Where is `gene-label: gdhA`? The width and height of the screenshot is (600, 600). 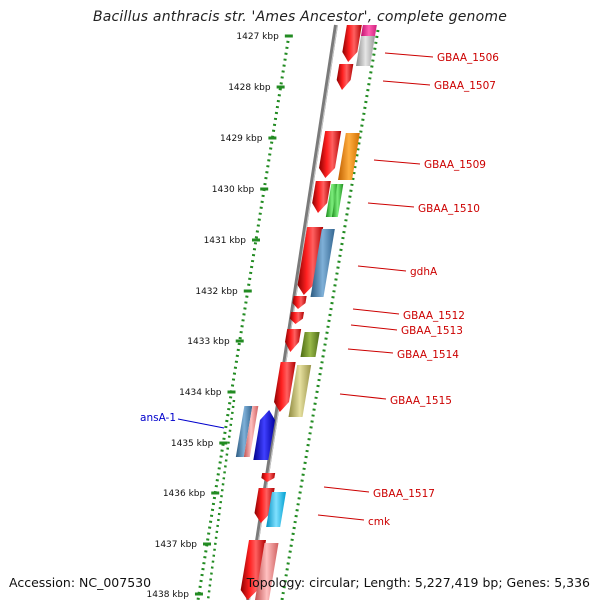 gene-label: gdhA is located at coordinates (424, 272).